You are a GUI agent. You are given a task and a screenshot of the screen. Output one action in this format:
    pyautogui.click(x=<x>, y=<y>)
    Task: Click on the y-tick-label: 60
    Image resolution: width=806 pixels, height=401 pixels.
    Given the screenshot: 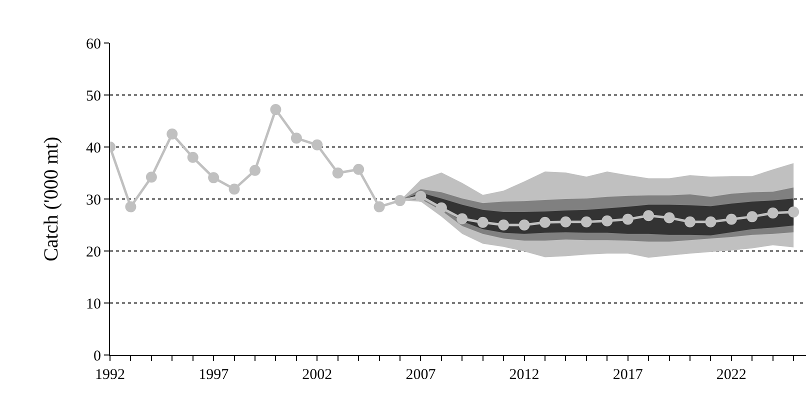 What is the action you would take?
    pyautogui.click(x=93, y=44)
    